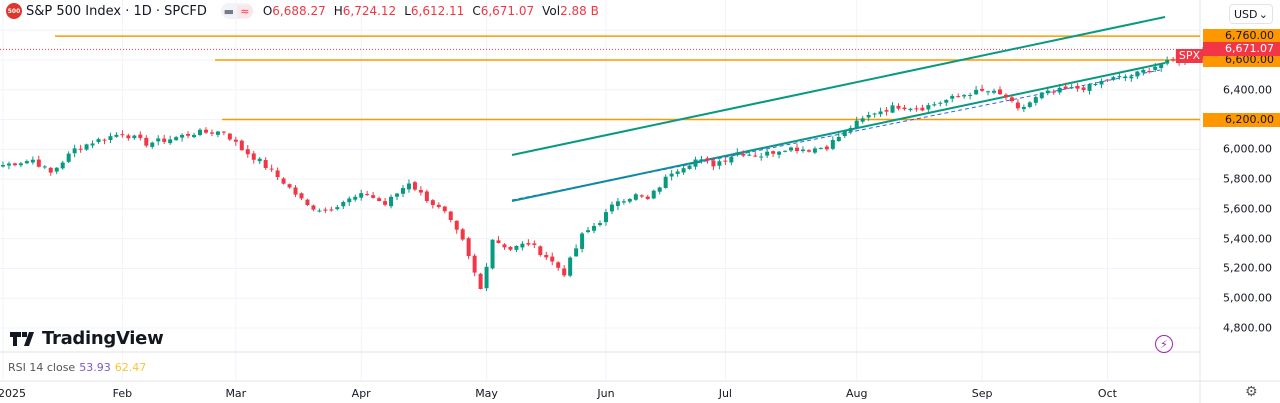 This screenshot has height=403, width=1280. I want to click on lightning-icon: ⚡, so click(1164, 344).